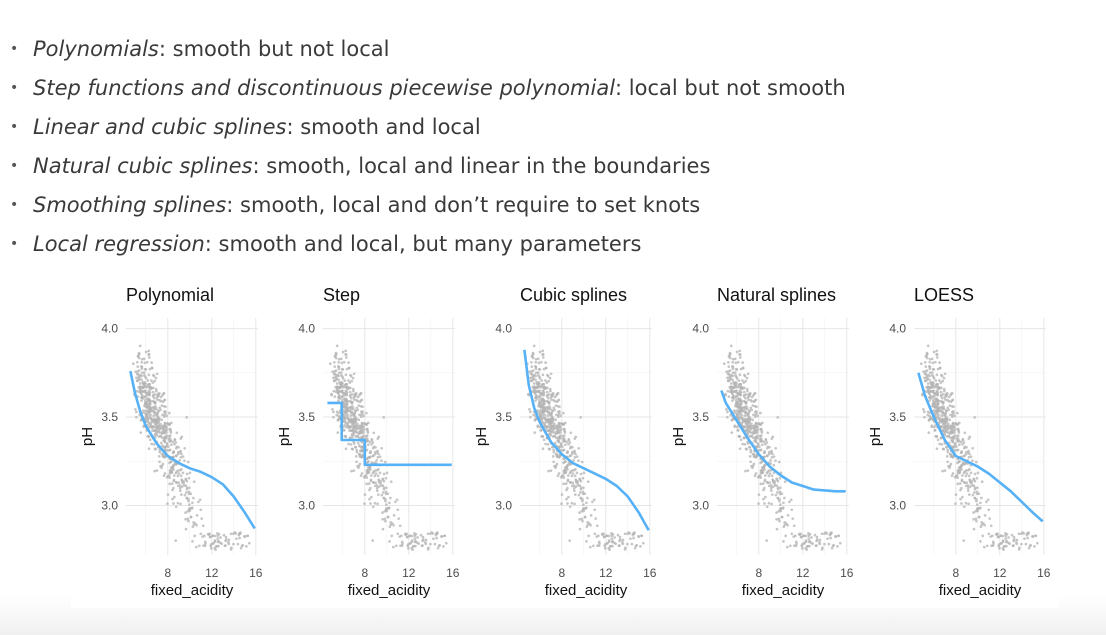 This screenshot has height=635, width=1106. What do you see at coordinates (383, 127) in the screenshot?
I see `bullet-text: : smooth and local` at bounding box center [383, 127].